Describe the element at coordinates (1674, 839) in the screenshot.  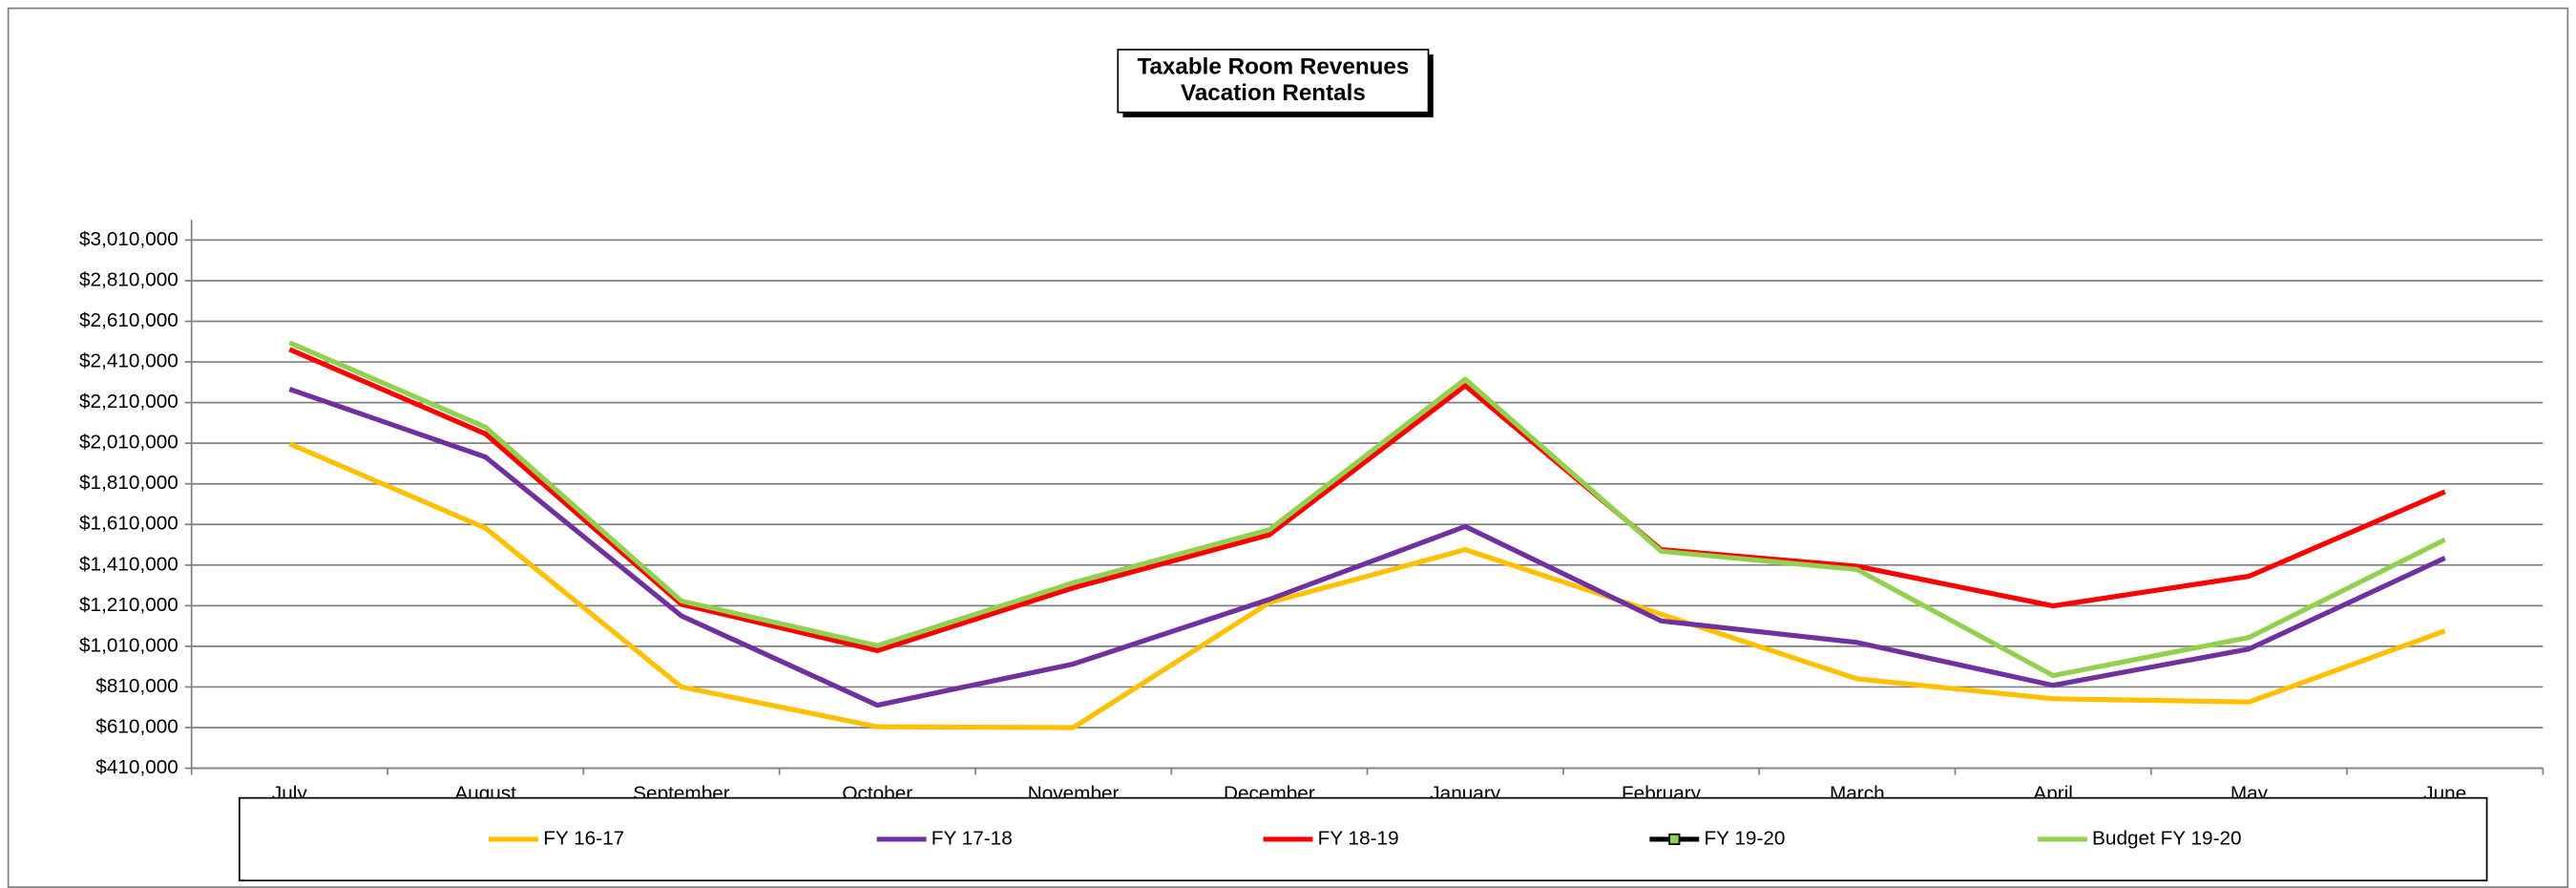
I see `legend-marker` at that location.